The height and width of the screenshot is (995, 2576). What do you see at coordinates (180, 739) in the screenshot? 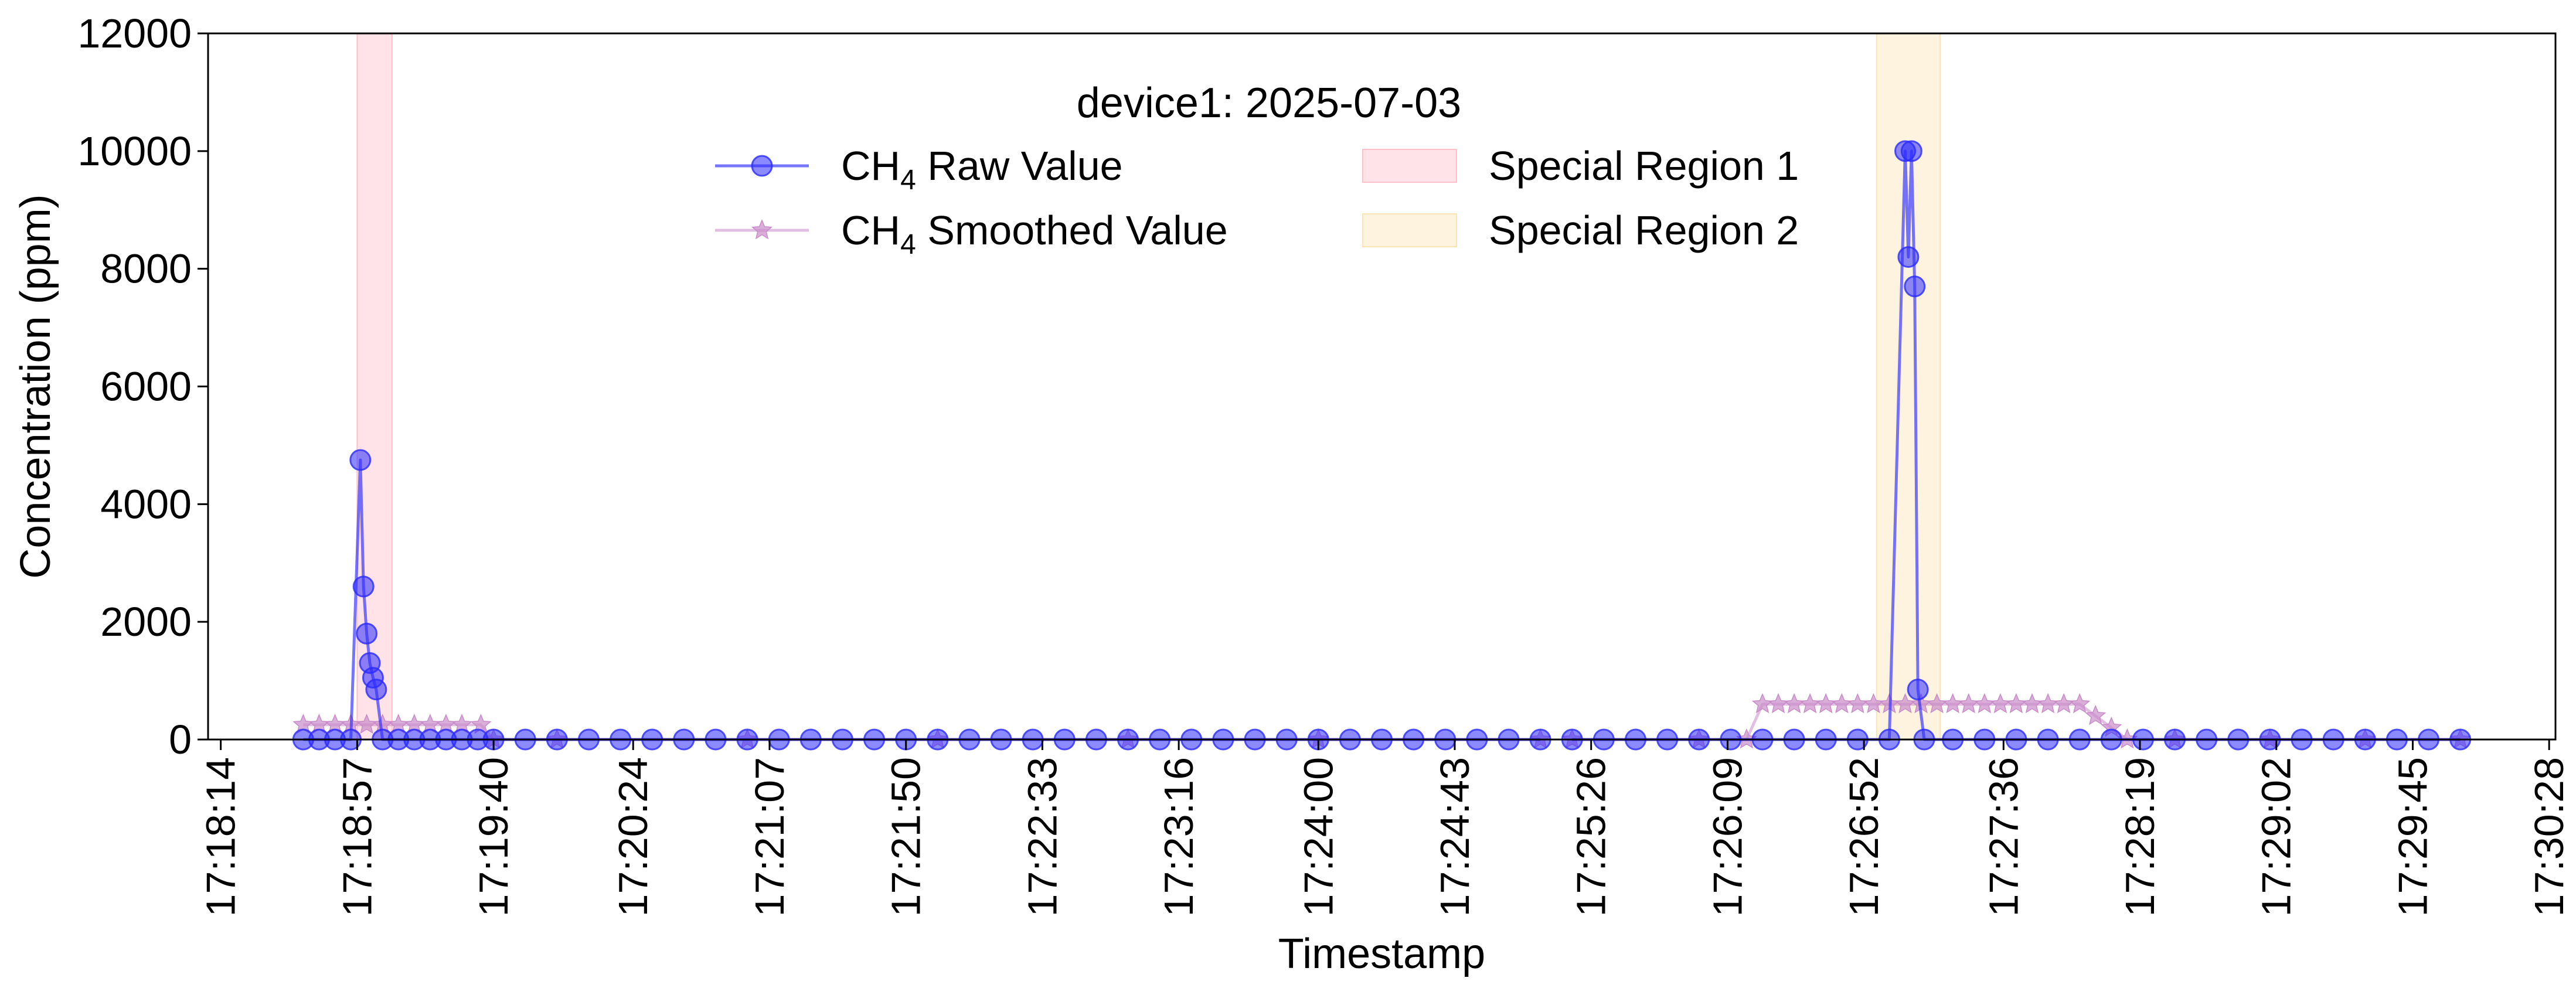
I see `y-tick-label: 0` at bounding box center [180, 739].